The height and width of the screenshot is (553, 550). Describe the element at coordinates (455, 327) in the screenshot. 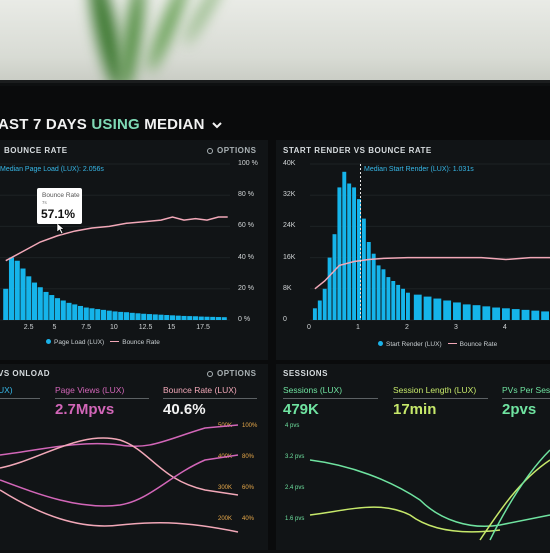

I see `x-tick-label: 3` at that location.